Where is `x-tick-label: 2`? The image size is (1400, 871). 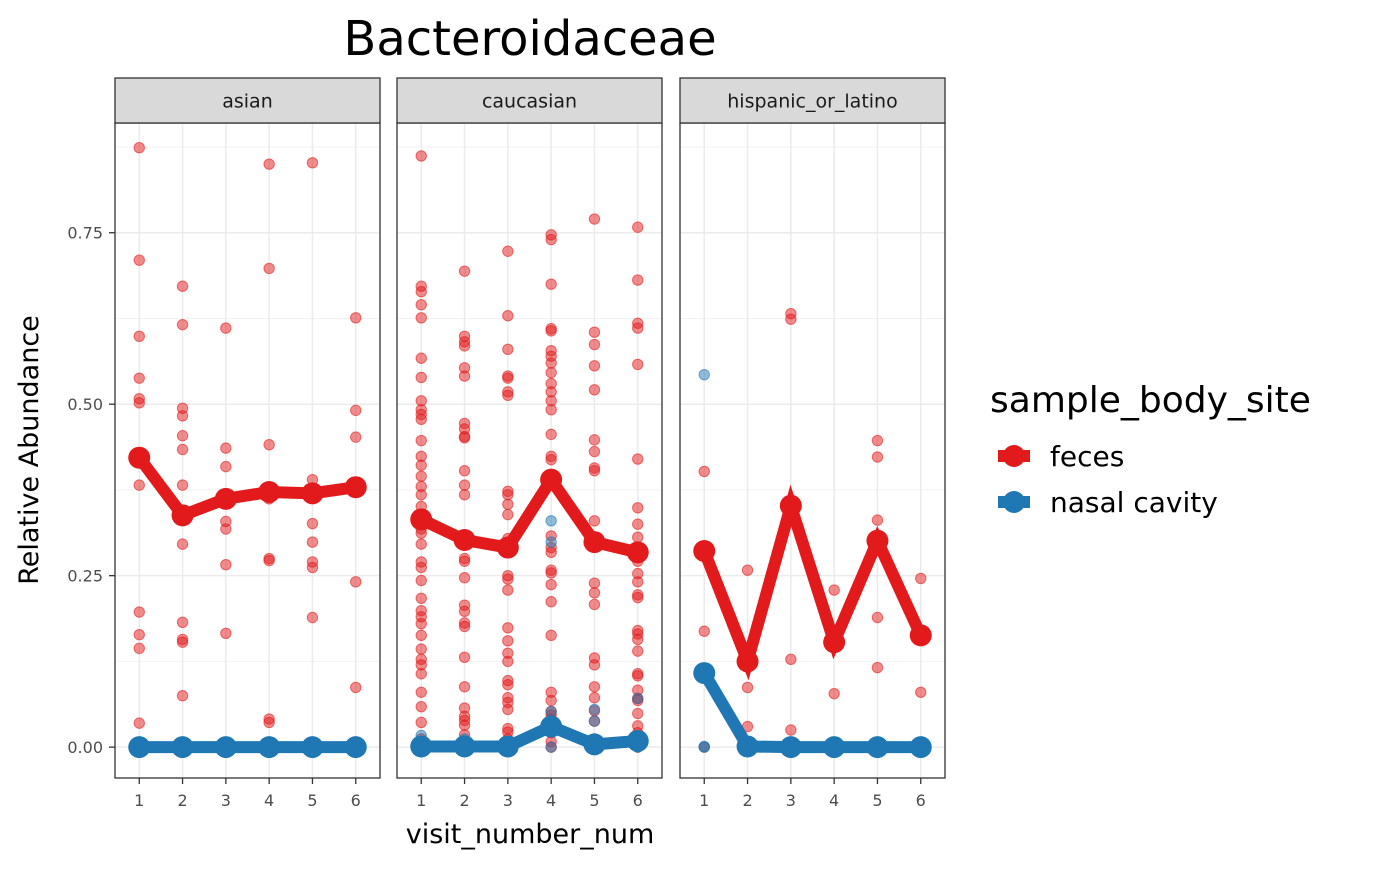 x-tick-label: 2 is located at coordinates (464, 800).